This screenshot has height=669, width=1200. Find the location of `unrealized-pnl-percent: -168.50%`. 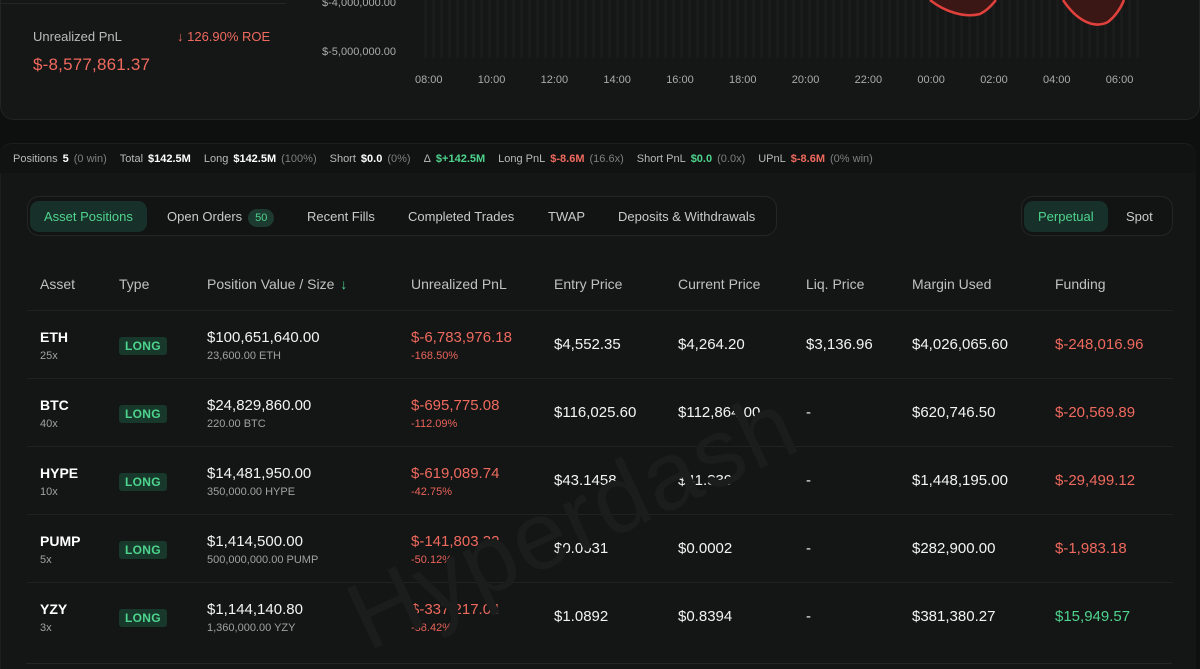

unrealized-pnl-percent: -168.50% is located at coordinates (435, 356).